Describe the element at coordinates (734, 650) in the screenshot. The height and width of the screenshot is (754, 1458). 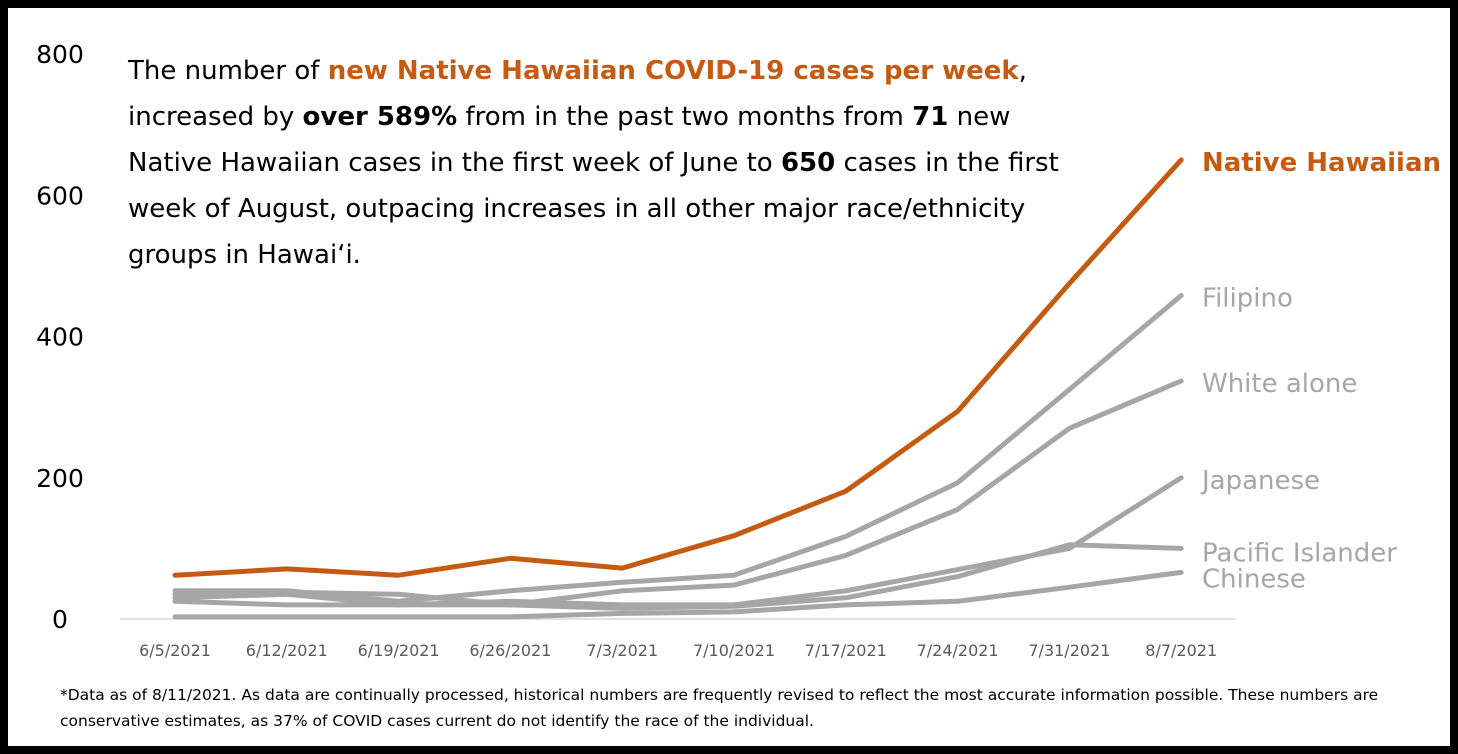
I see `x-tick-label: 7/10/2021` at that location.